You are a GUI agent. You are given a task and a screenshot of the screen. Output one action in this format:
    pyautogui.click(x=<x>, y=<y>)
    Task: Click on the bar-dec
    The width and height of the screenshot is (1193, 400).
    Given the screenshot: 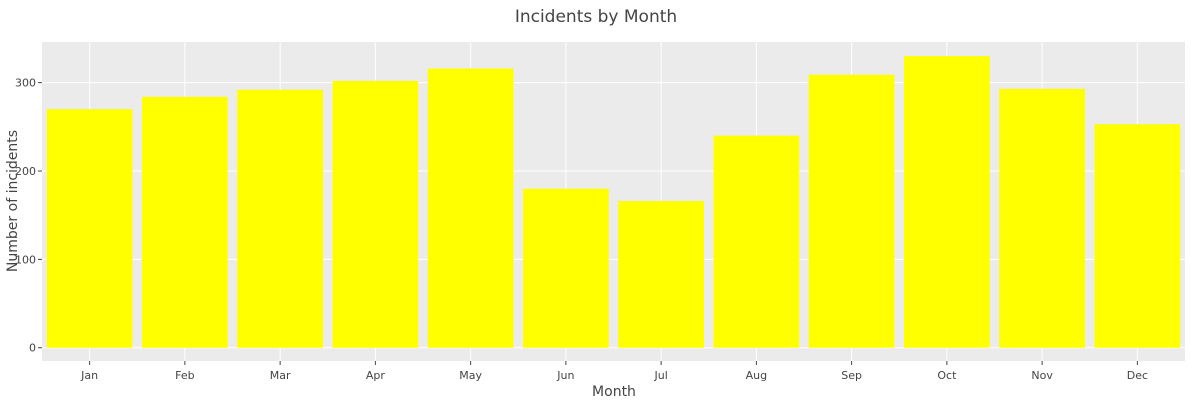 What is the action you would take?
    pyautogui.click(x=1137, y=236)
    